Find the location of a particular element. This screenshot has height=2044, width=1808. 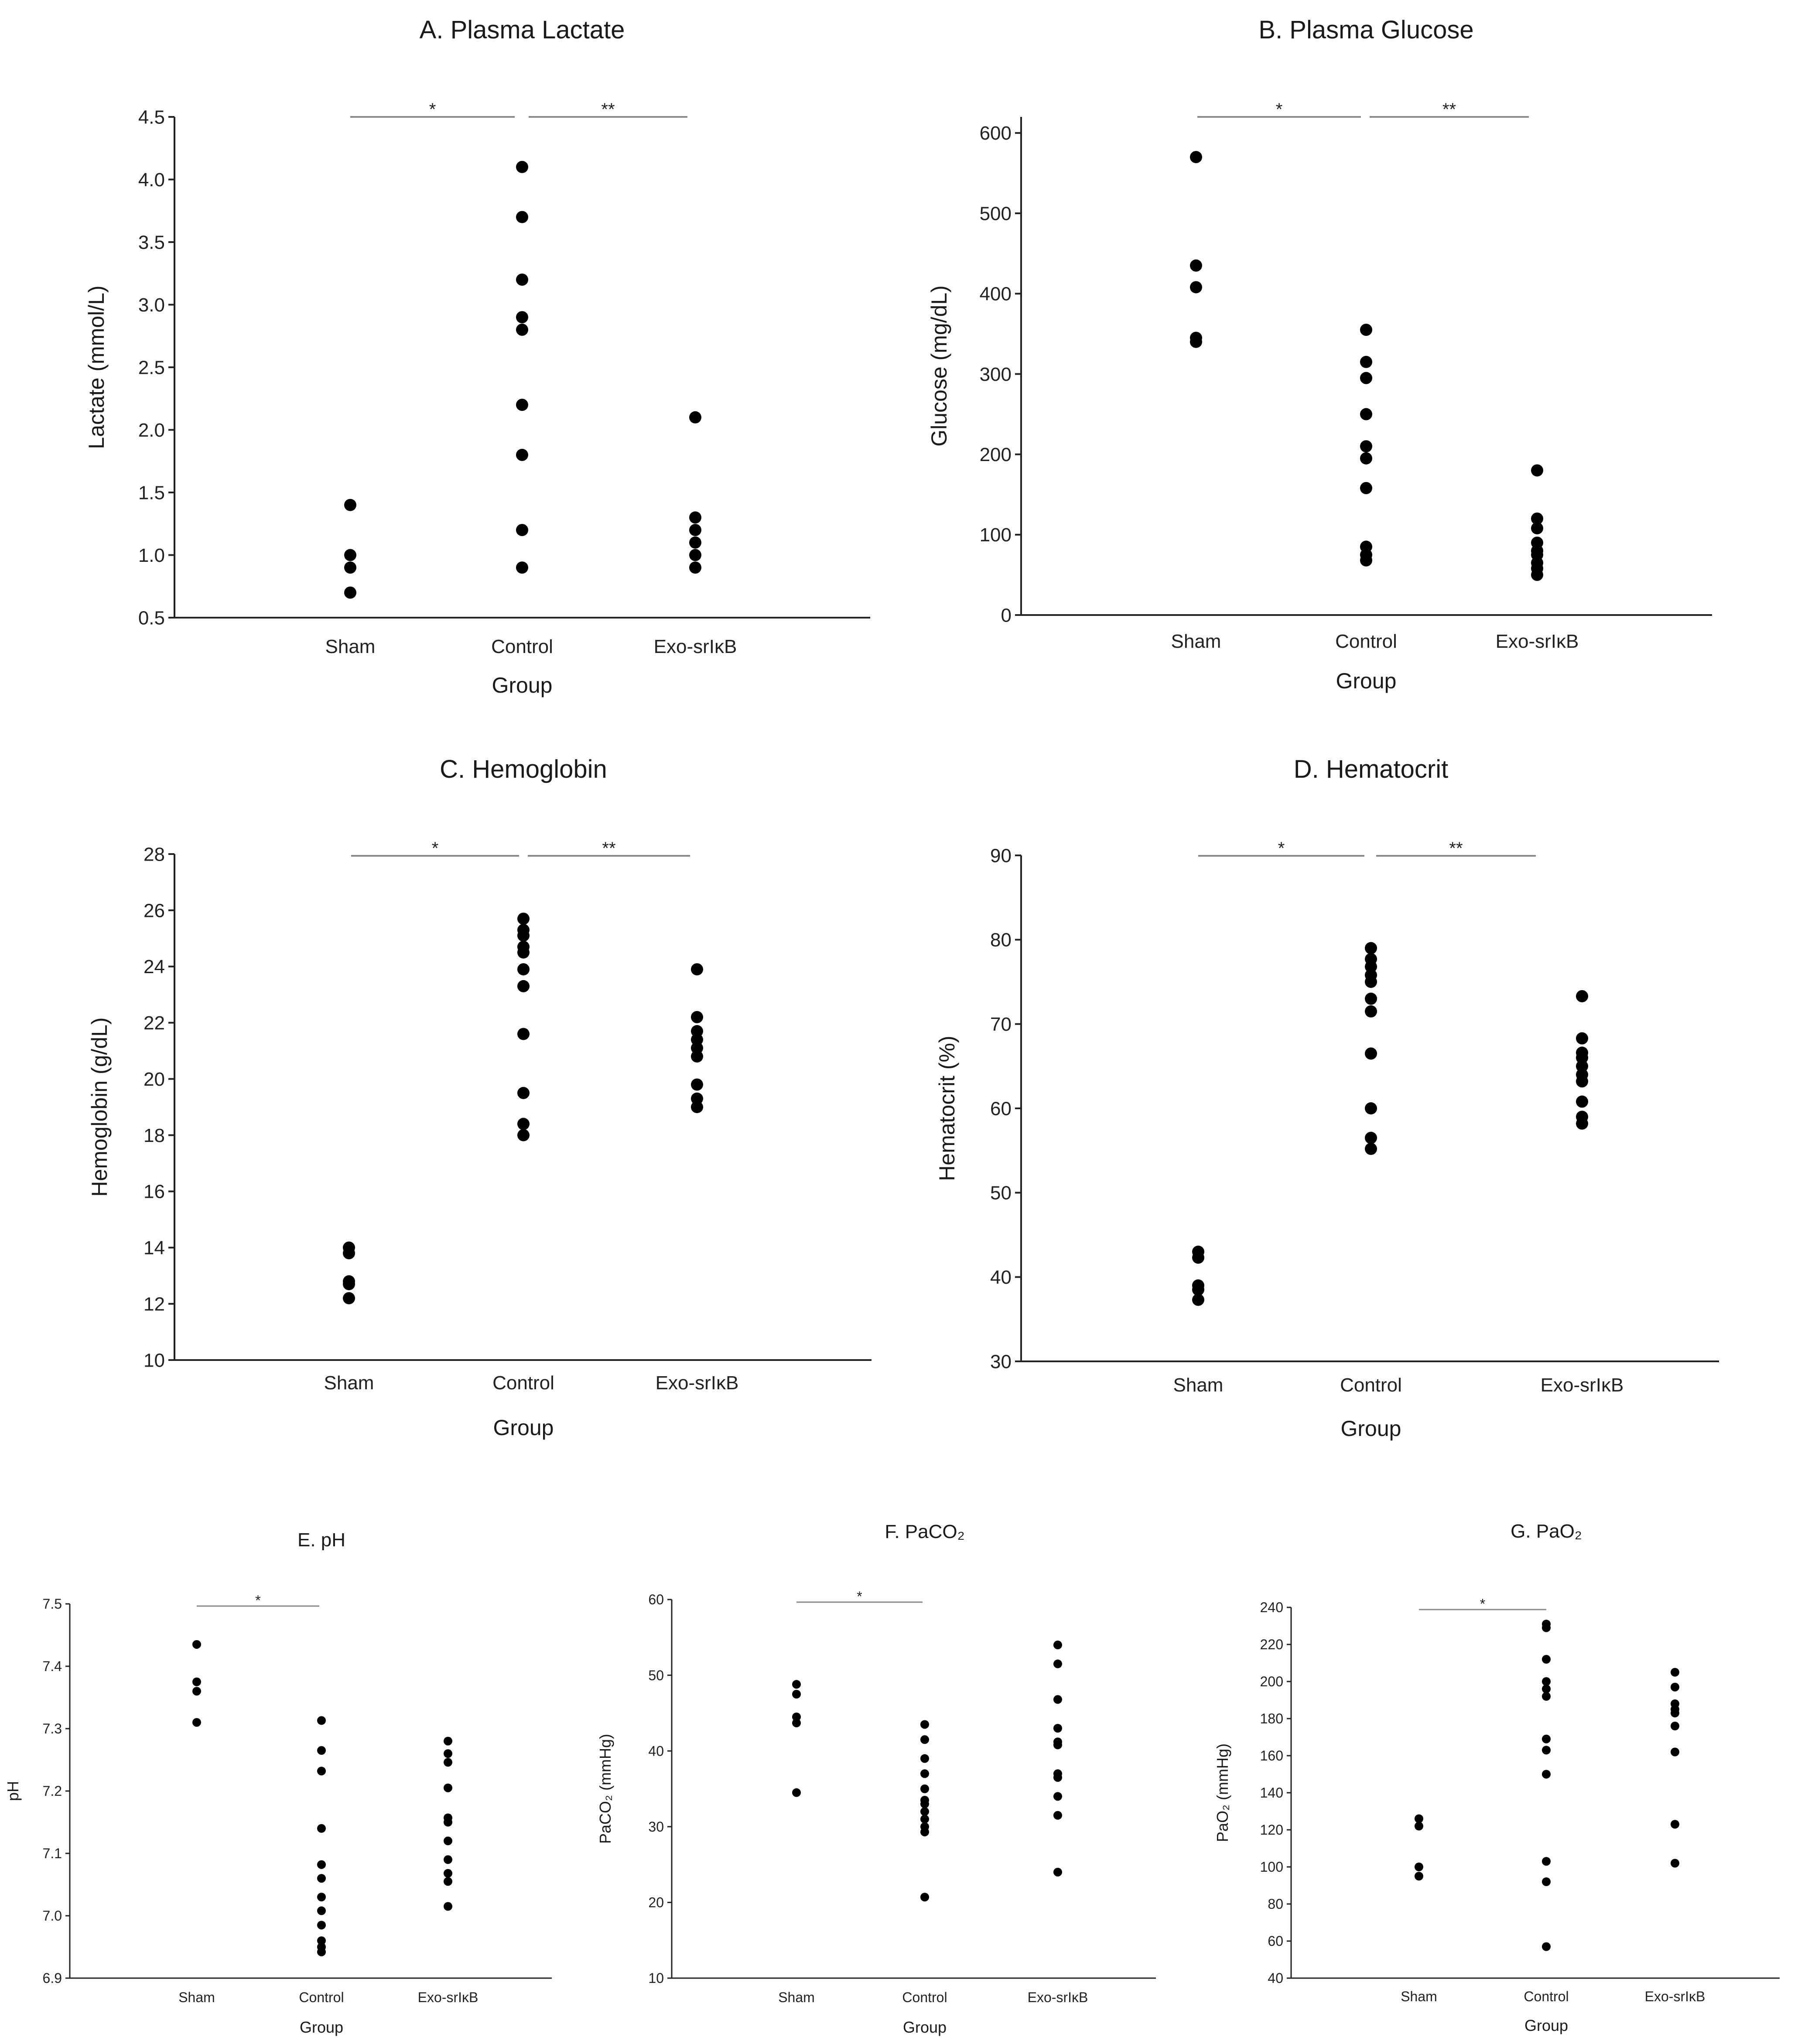

y-tick-label: 240 is located at coordinates (1271, 1607).